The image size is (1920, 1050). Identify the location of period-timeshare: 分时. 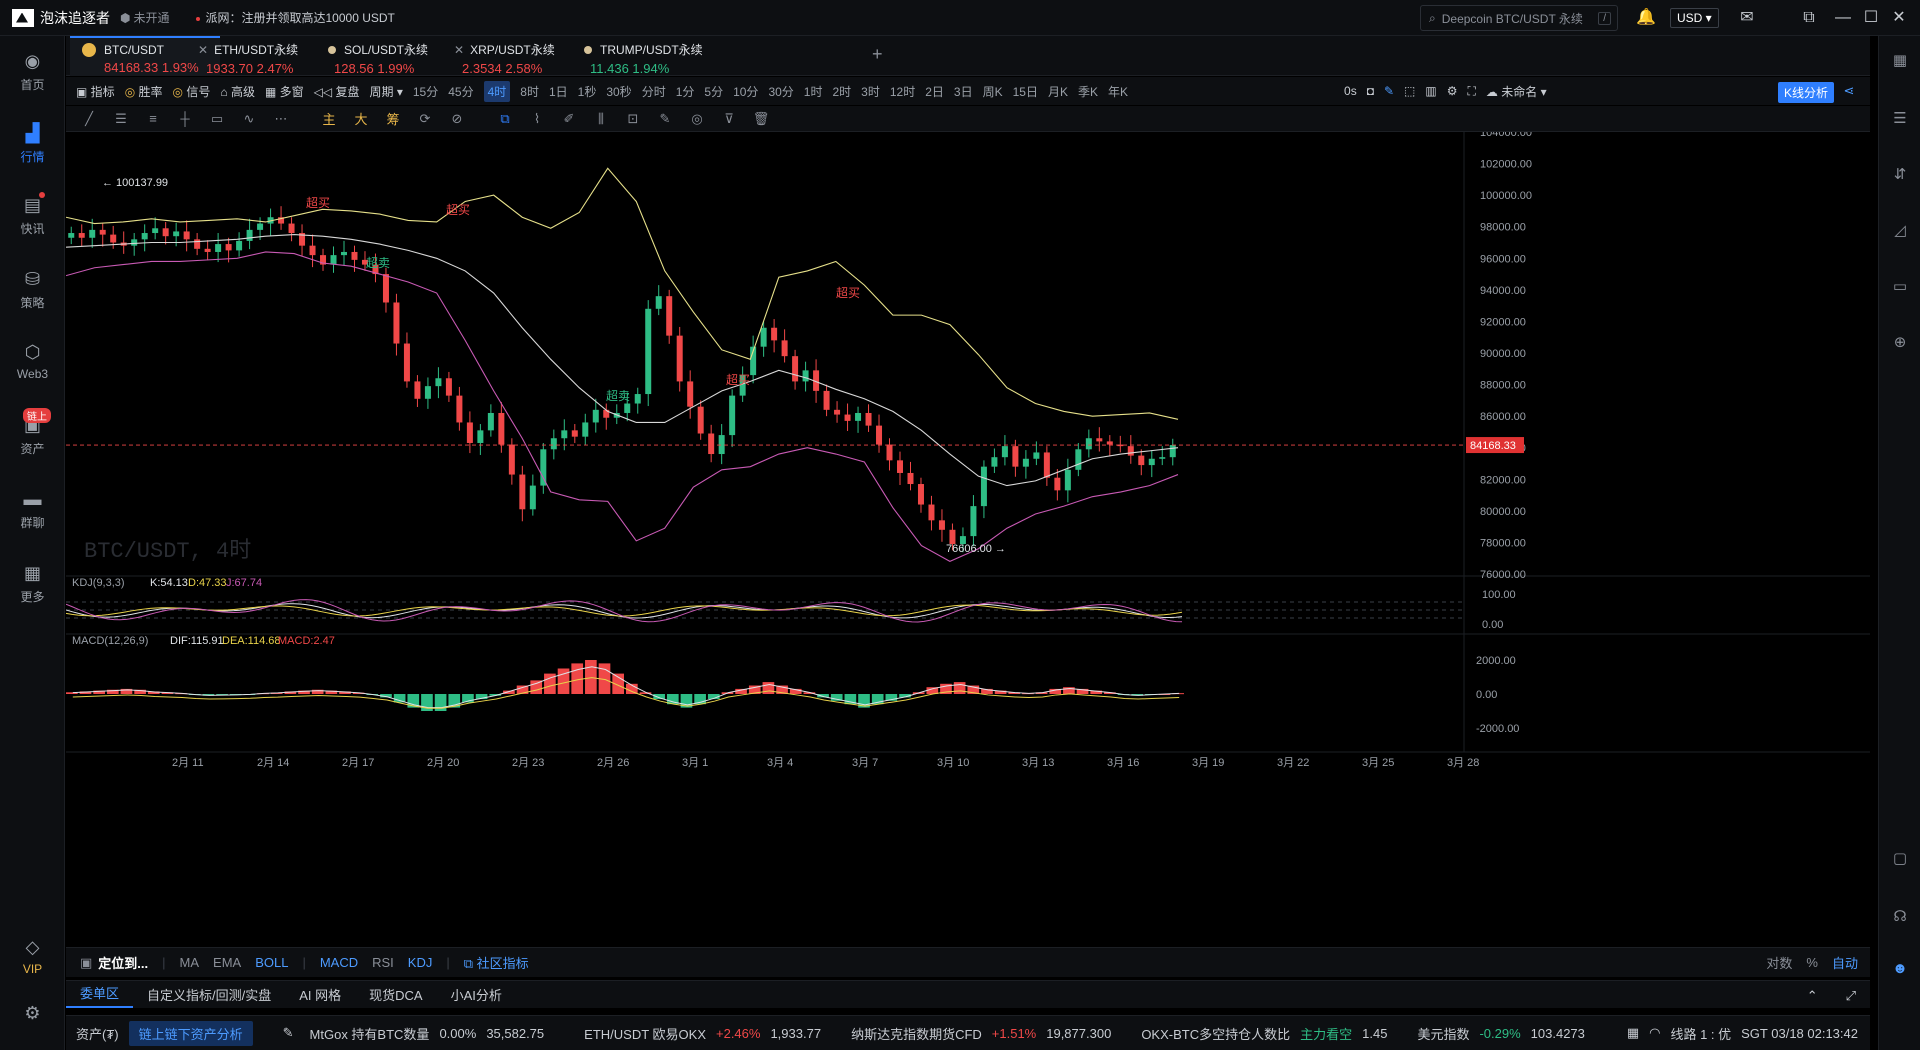
(653, 91).